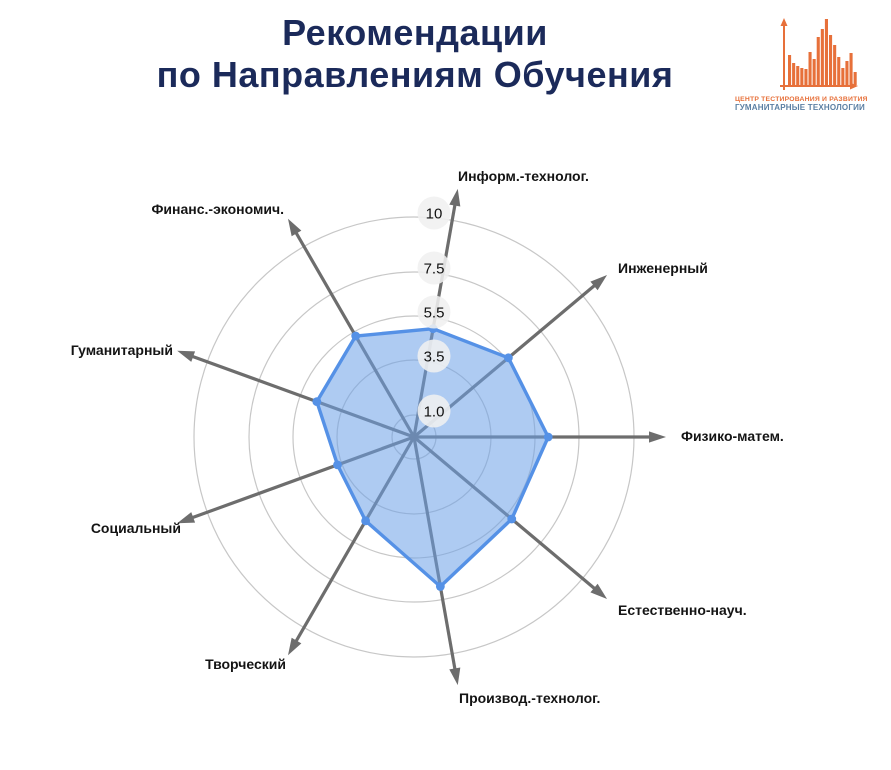  I want to click on logo-text-line1: ЦЕНТР ТЕСТИРОВАНИЯ И РАЗВИТИЯ, so click(801, 99).